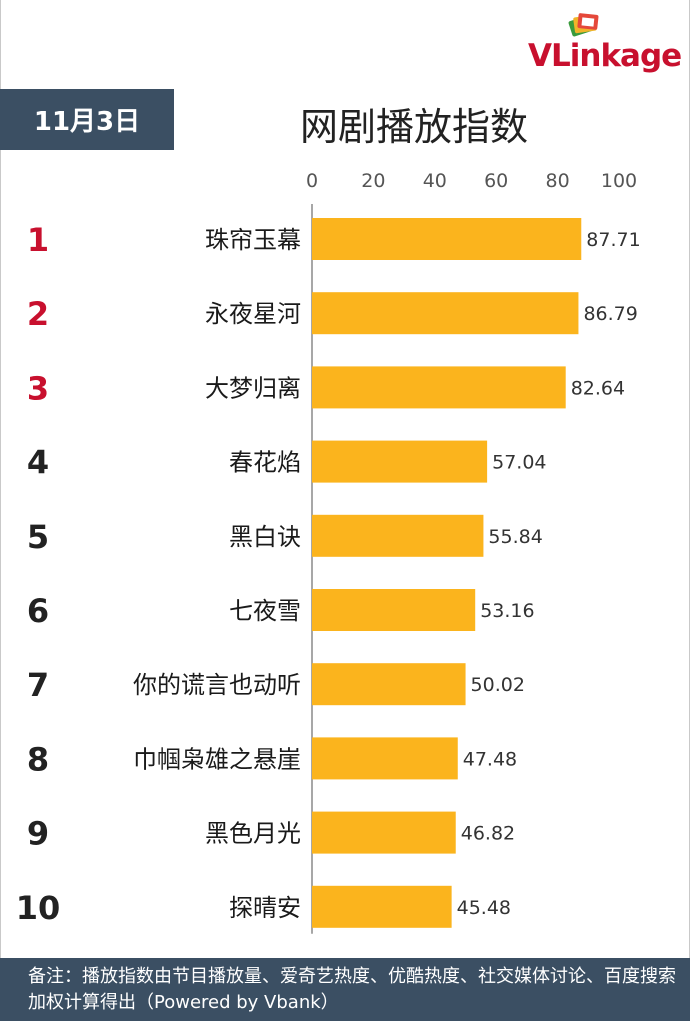 This screenshot has height=1021, width=690. Describe the element at coordinates (217, 759) in the screenshot. I see `category-label: 巾帼枭雄之悬崖` at that location.